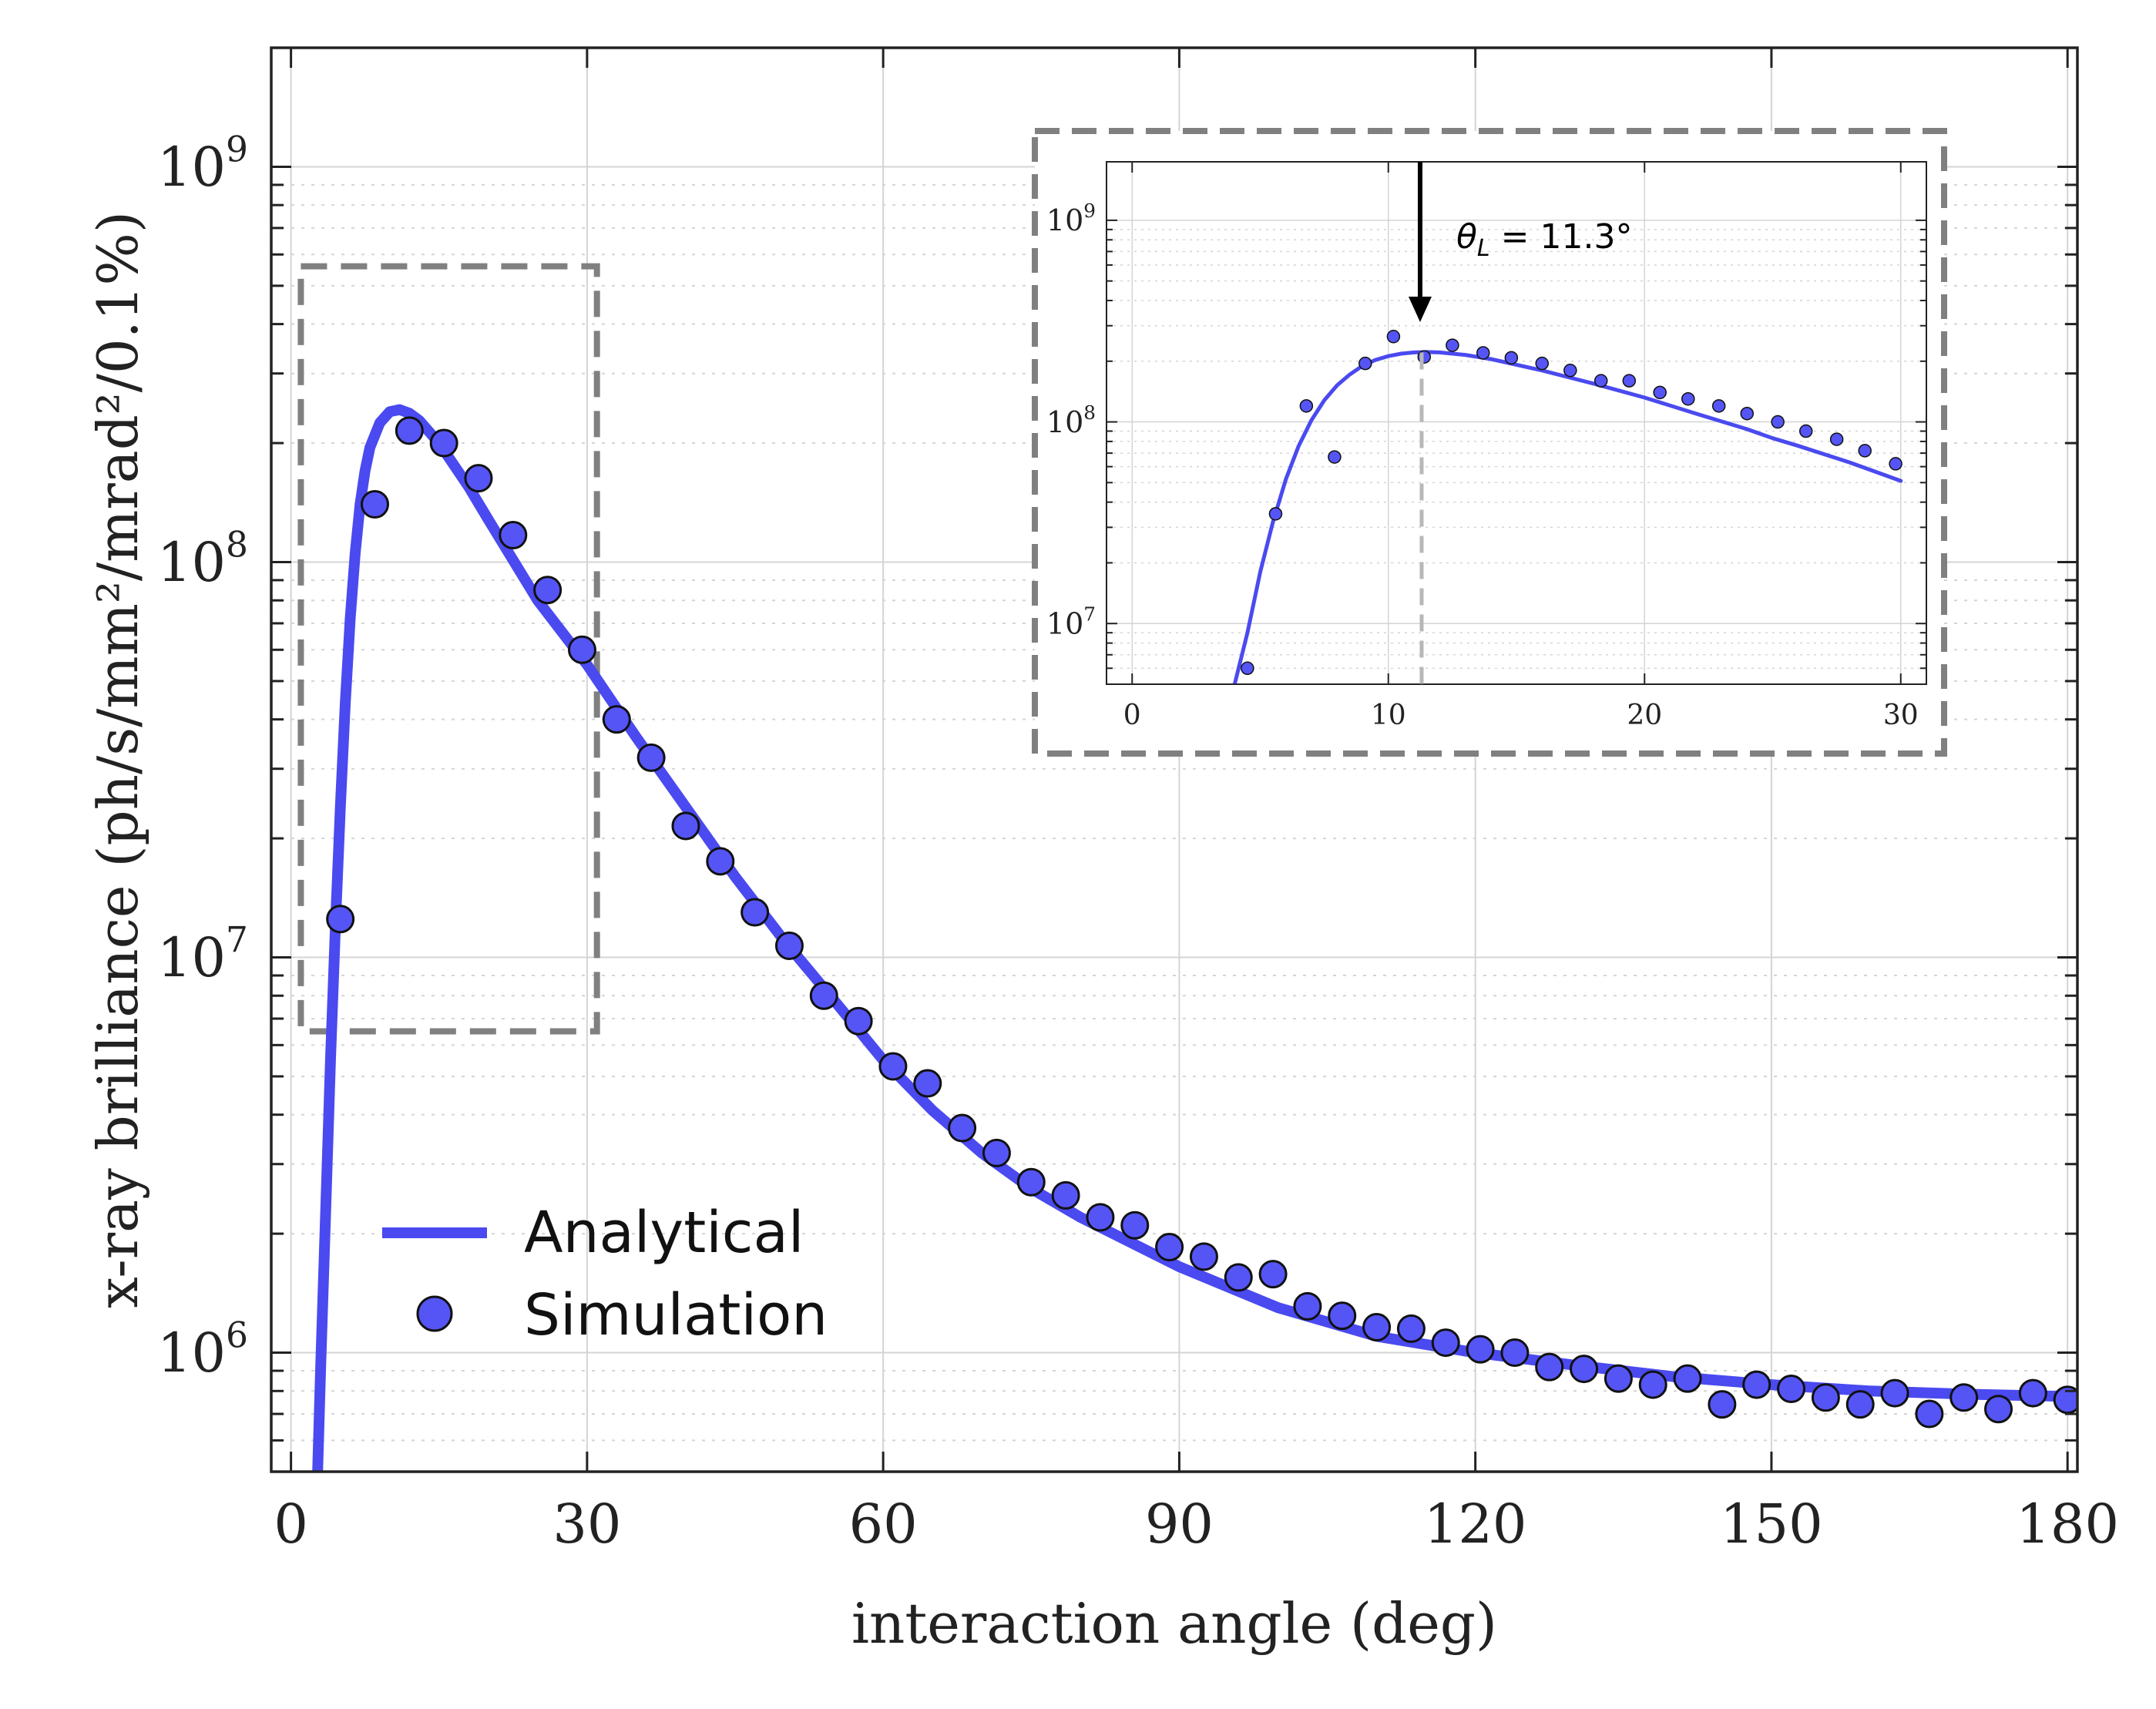  Describe the element at coordinates (1089, 413) in the screenshot. I see `inset-y-tick-label-exp: 8` at that location.